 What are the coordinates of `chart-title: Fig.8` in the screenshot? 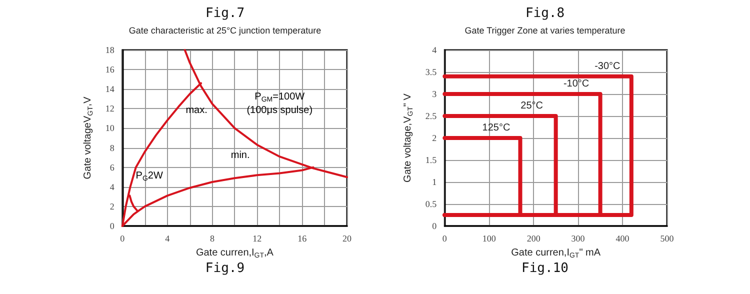 It's located at (545, 13).